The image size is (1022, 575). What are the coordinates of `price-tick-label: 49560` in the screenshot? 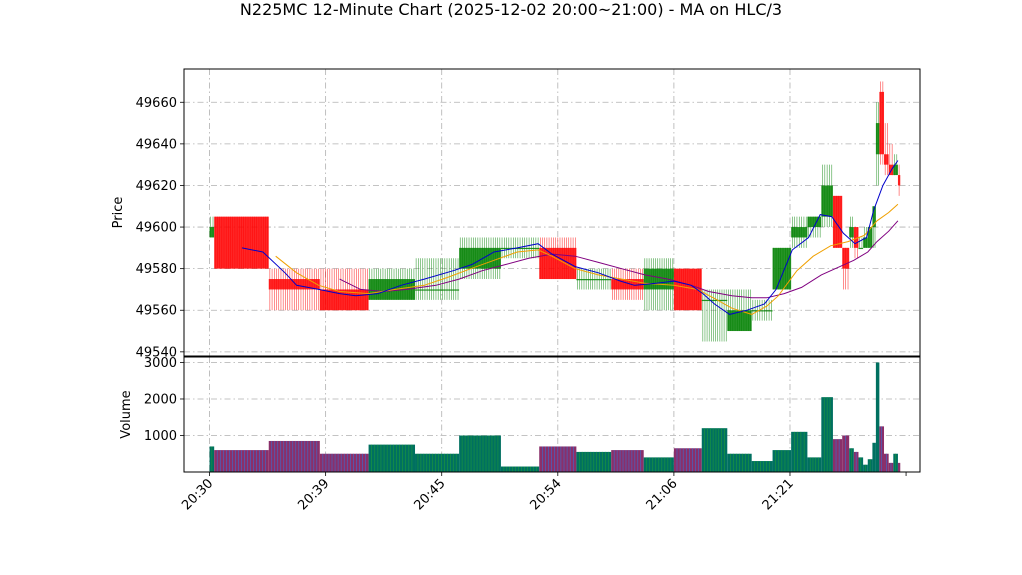 It's located at (156, 311).